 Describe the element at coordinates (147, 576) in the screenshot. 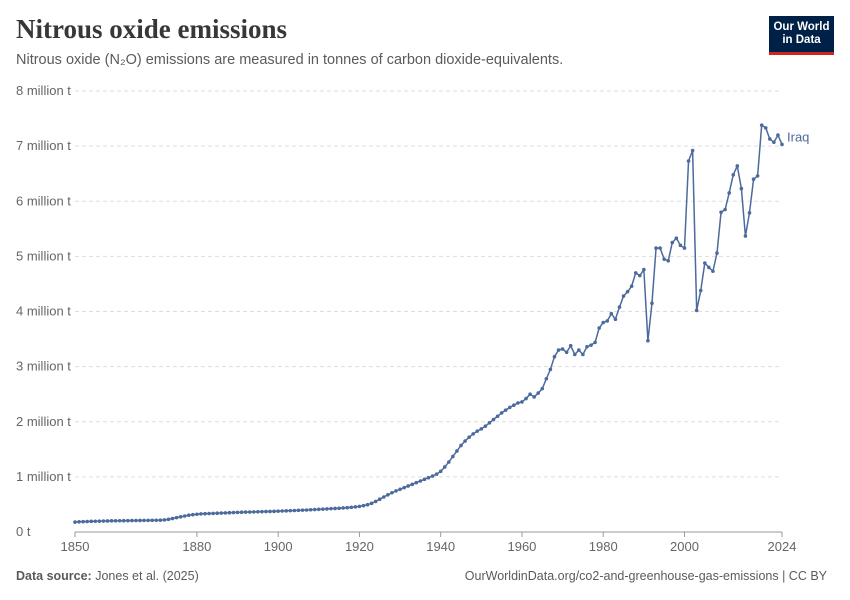

I see `data-source-text: Jones et al. (2025)` at that location.